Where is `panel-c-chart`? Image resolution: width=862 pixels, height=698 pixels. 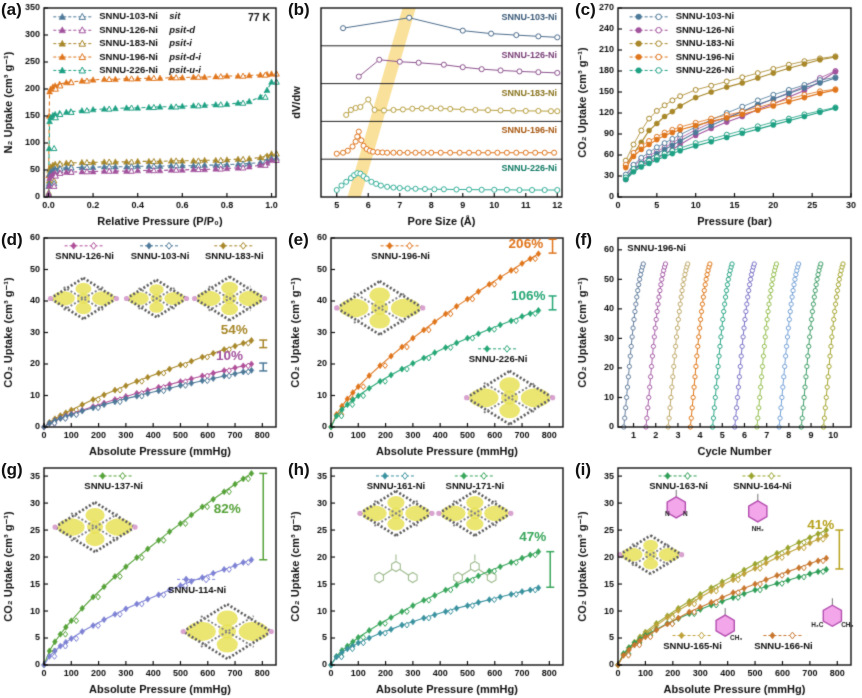
panel-c-chart is located at coordinates (718, 115).